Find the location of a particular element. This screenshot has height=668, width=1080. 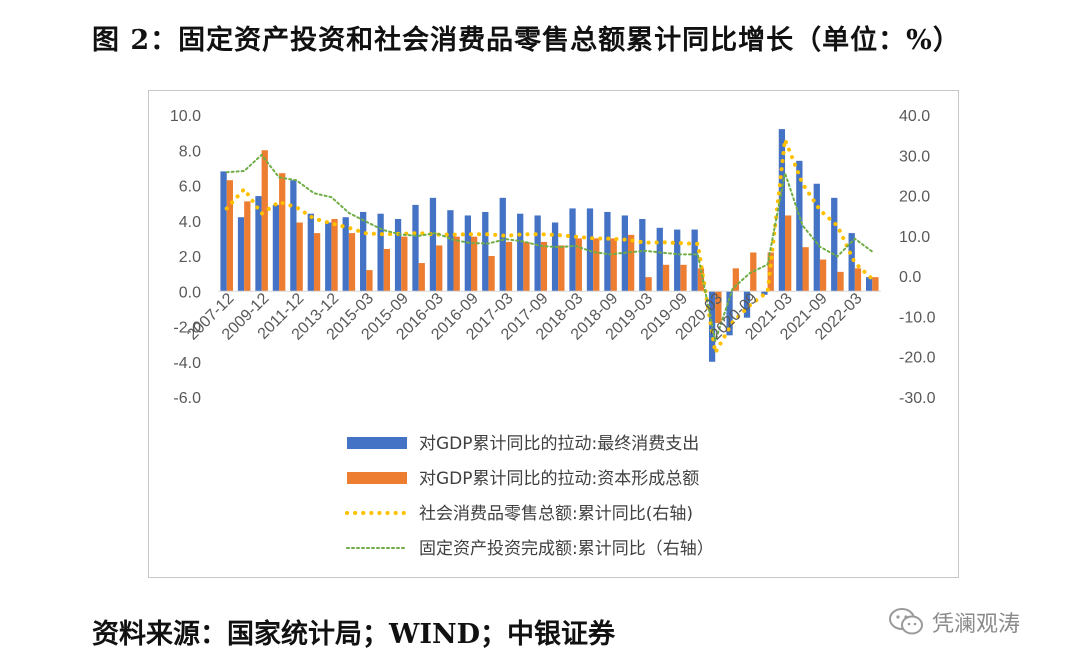

watermark-text: 凭澜观涛 is located at coordinates (976, 624).